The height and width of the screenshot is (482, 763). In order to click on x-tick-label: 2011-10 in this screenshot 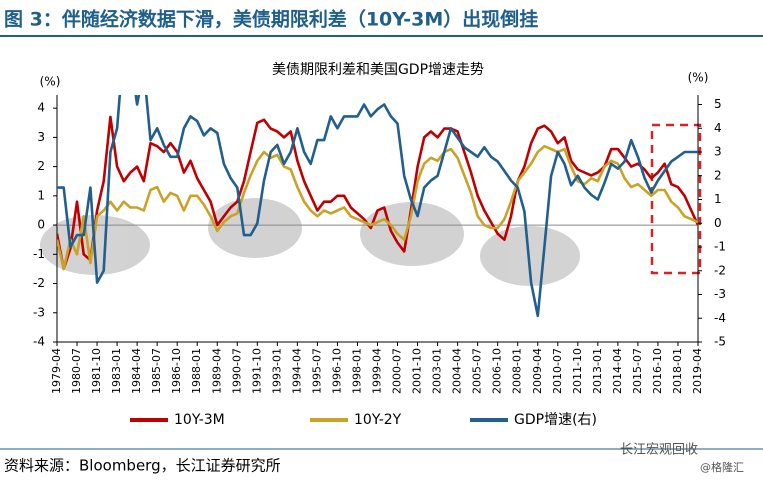, I will do `click(577, 371)`.